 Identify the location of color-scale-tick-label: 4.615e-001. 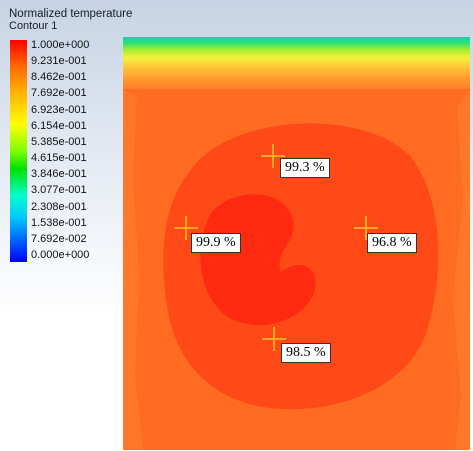
(59, 158).